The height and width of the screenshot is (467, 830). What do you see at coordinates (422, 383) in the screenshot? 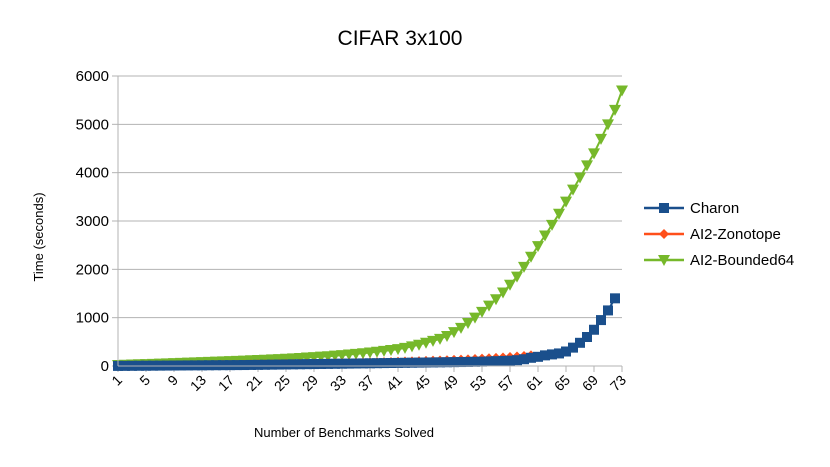
I see `x-tick-label: 45` at bounding box center [422, 383].